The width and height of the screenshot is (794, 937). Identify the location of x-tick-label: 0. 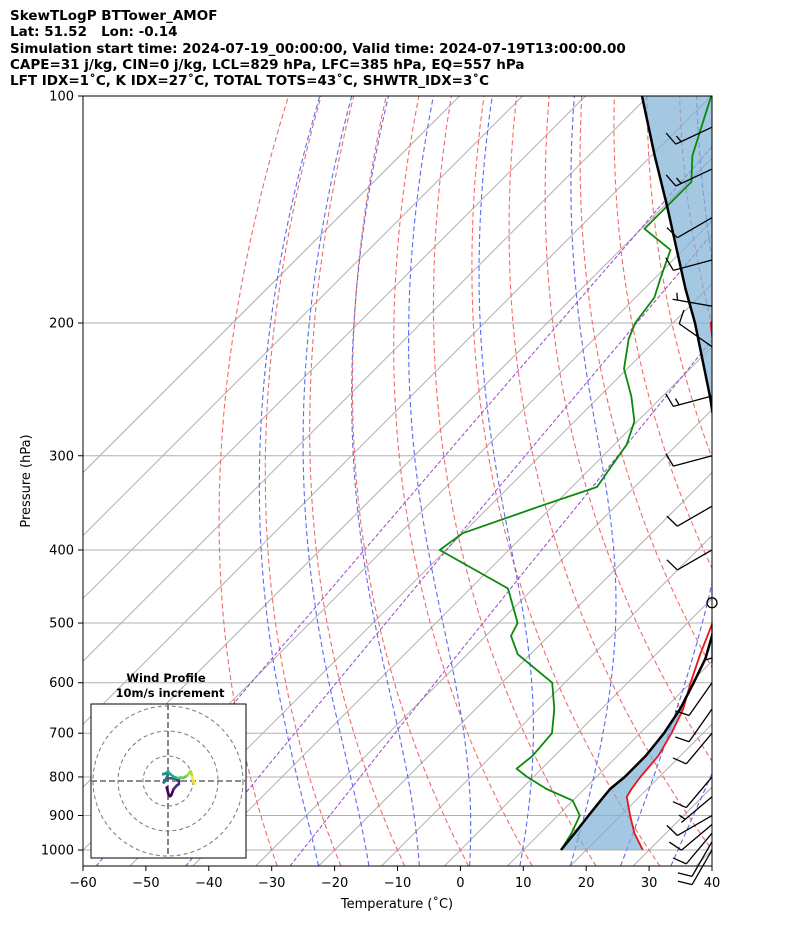
(460, 883).